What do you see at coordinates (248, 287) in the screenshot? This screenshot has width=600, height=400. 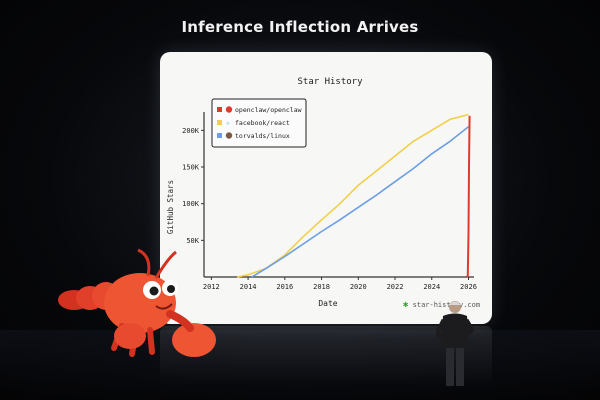 I see `x-tick-label: 2014` at bounding box center [248, 287].